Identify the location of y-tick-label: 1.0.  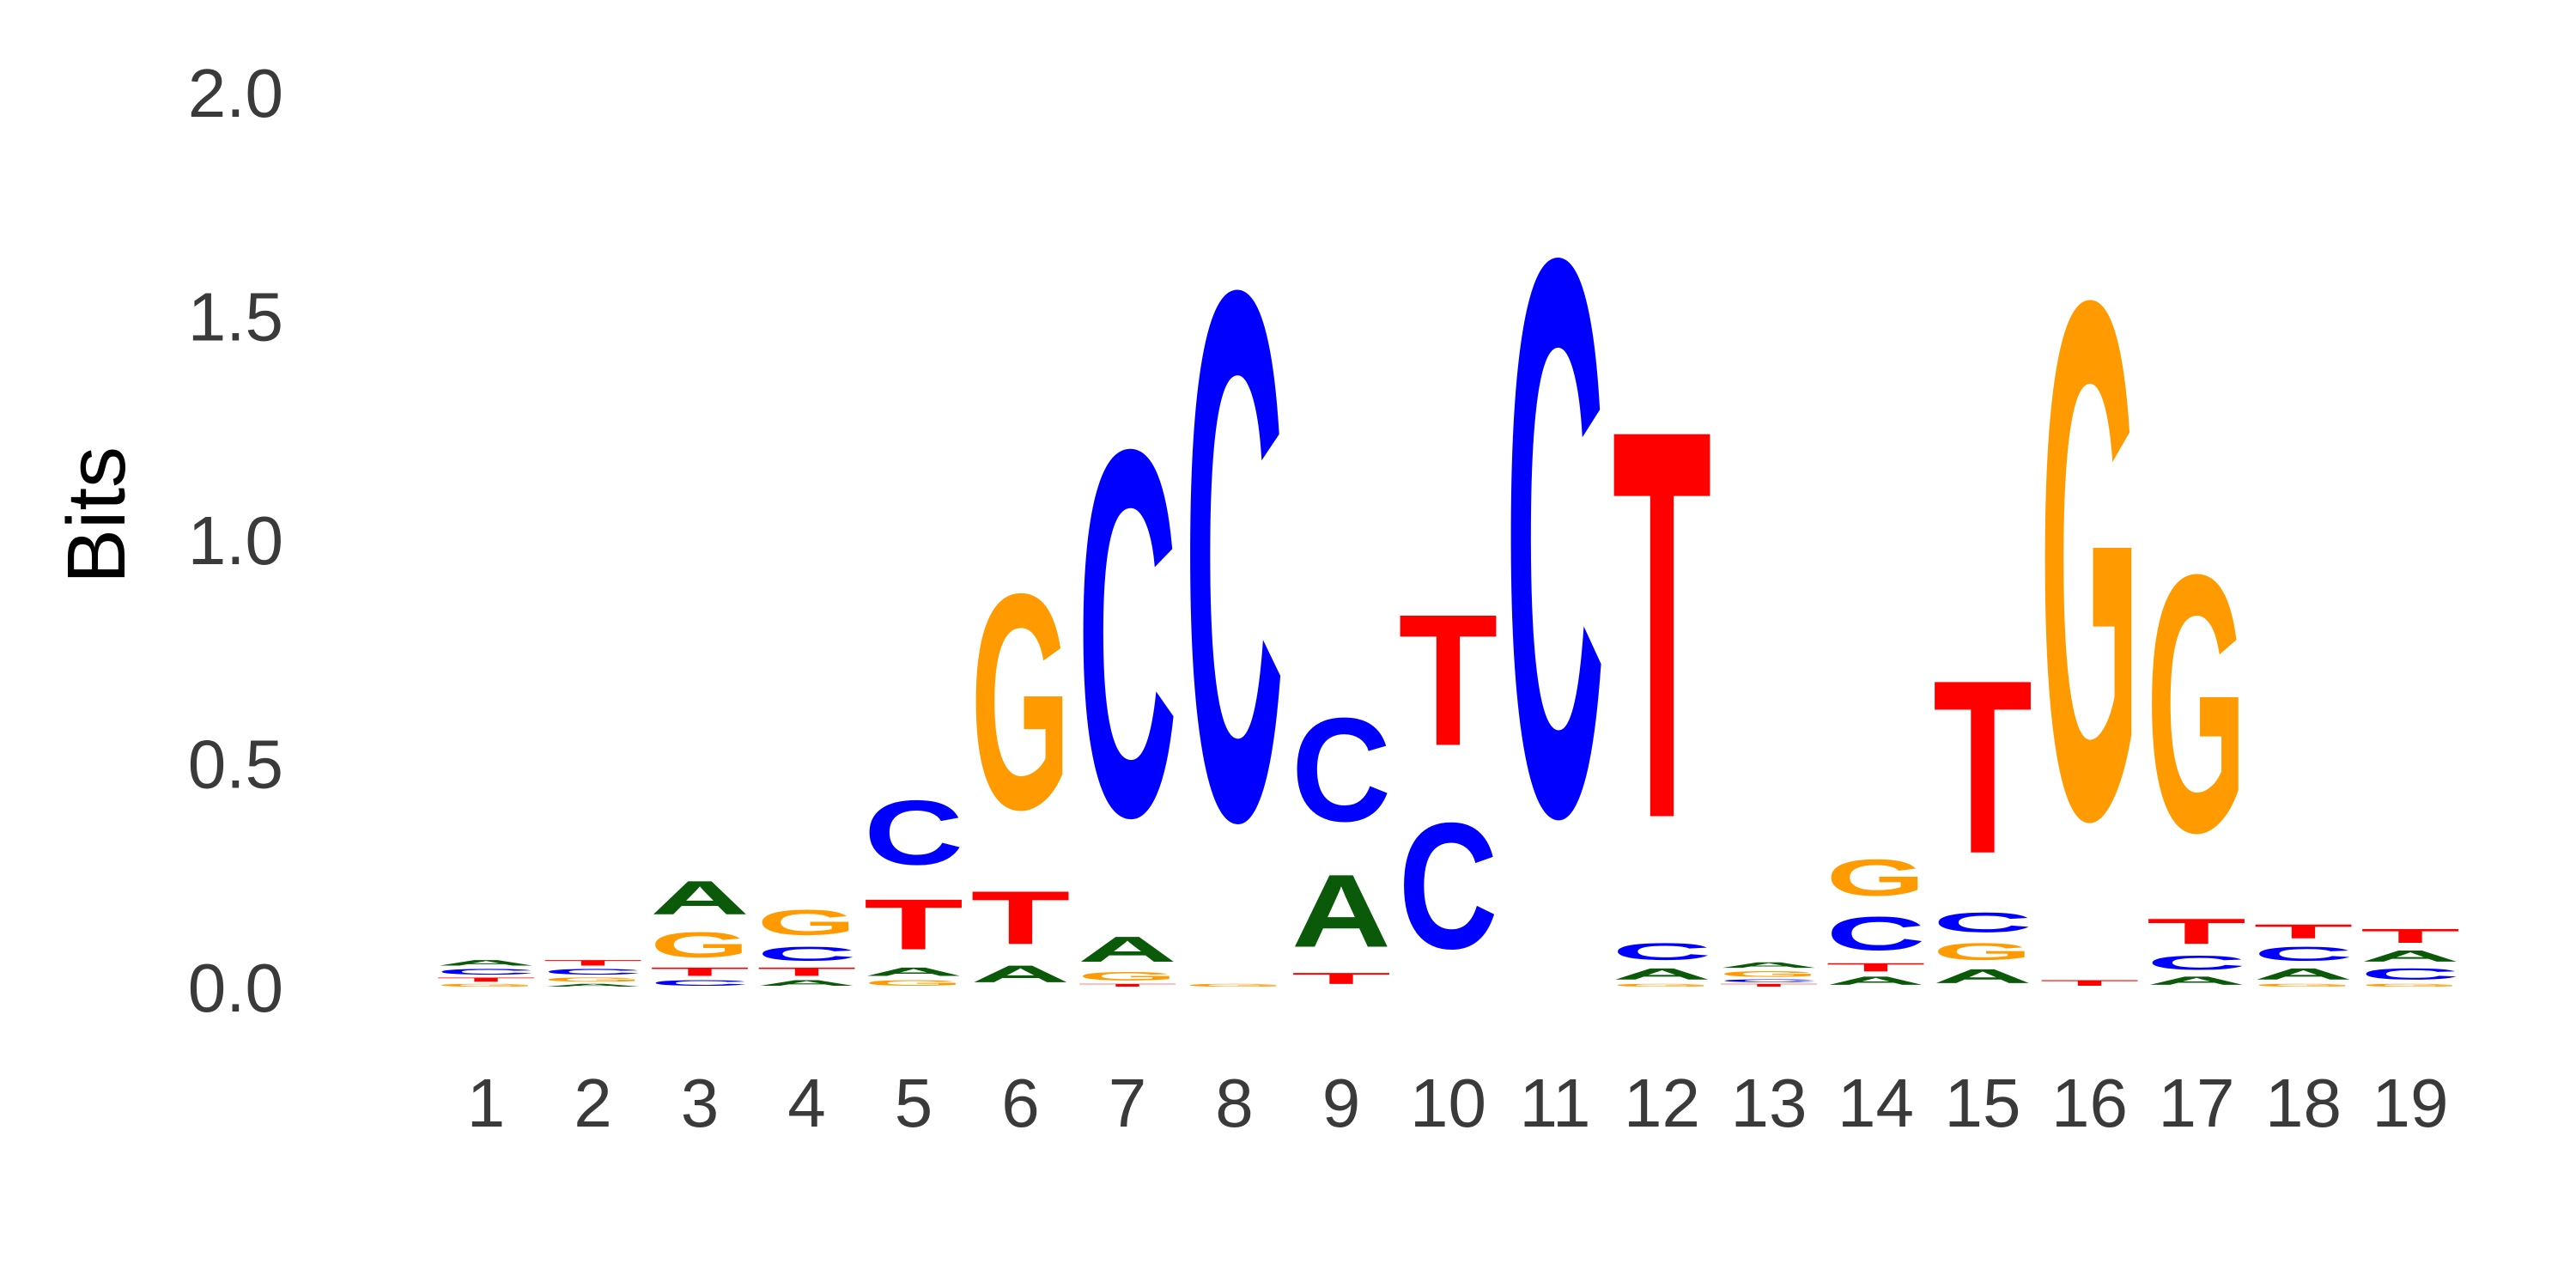
(236, 541).